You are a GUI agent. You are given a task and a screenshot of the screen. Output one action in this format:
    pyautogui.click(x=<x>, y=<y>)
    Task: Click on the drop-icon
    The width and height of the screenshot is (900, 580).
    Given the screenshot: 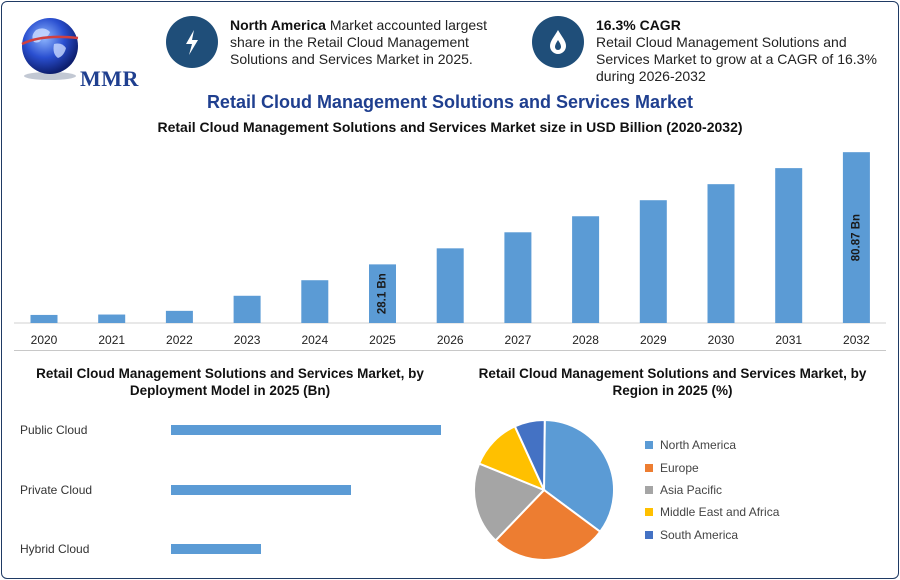 What is the action you would take?
    pyautogui.click(x=558, y=42)
    